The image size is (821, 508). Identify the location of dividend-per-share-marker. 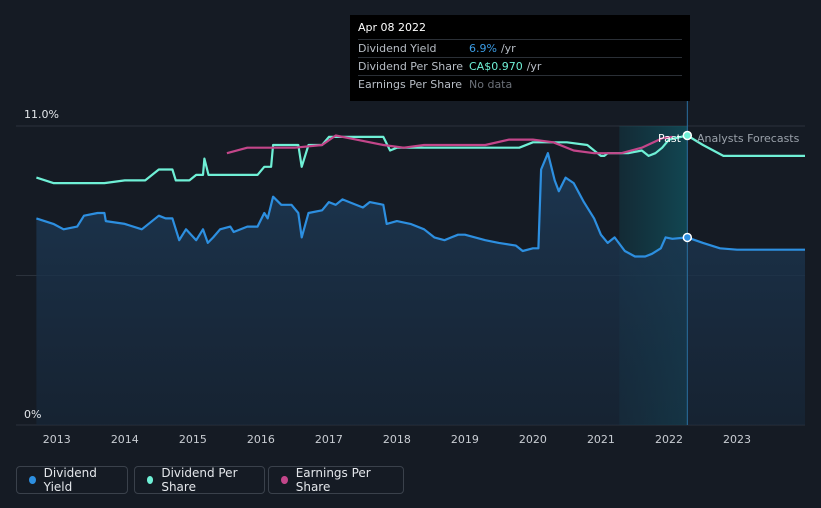
(687, 135).